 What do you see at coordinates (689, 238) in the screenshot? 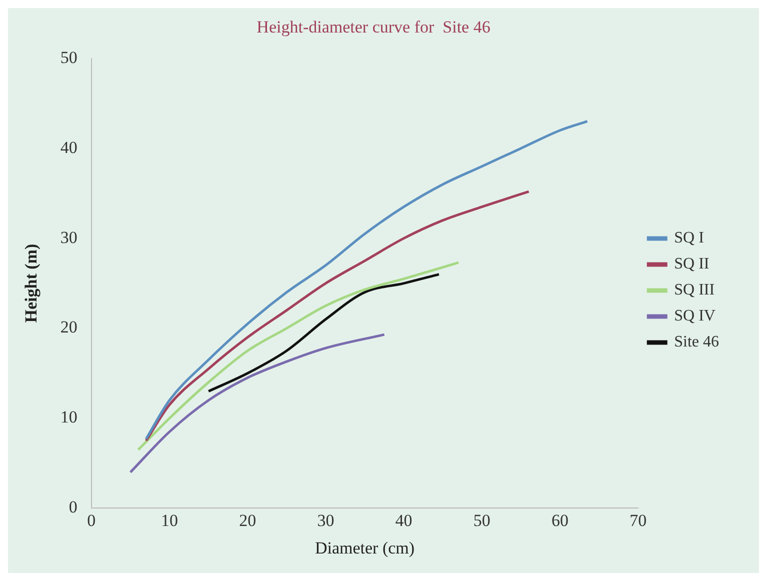
I see `legend-label: SQ I` at bounding box center [689, 238].